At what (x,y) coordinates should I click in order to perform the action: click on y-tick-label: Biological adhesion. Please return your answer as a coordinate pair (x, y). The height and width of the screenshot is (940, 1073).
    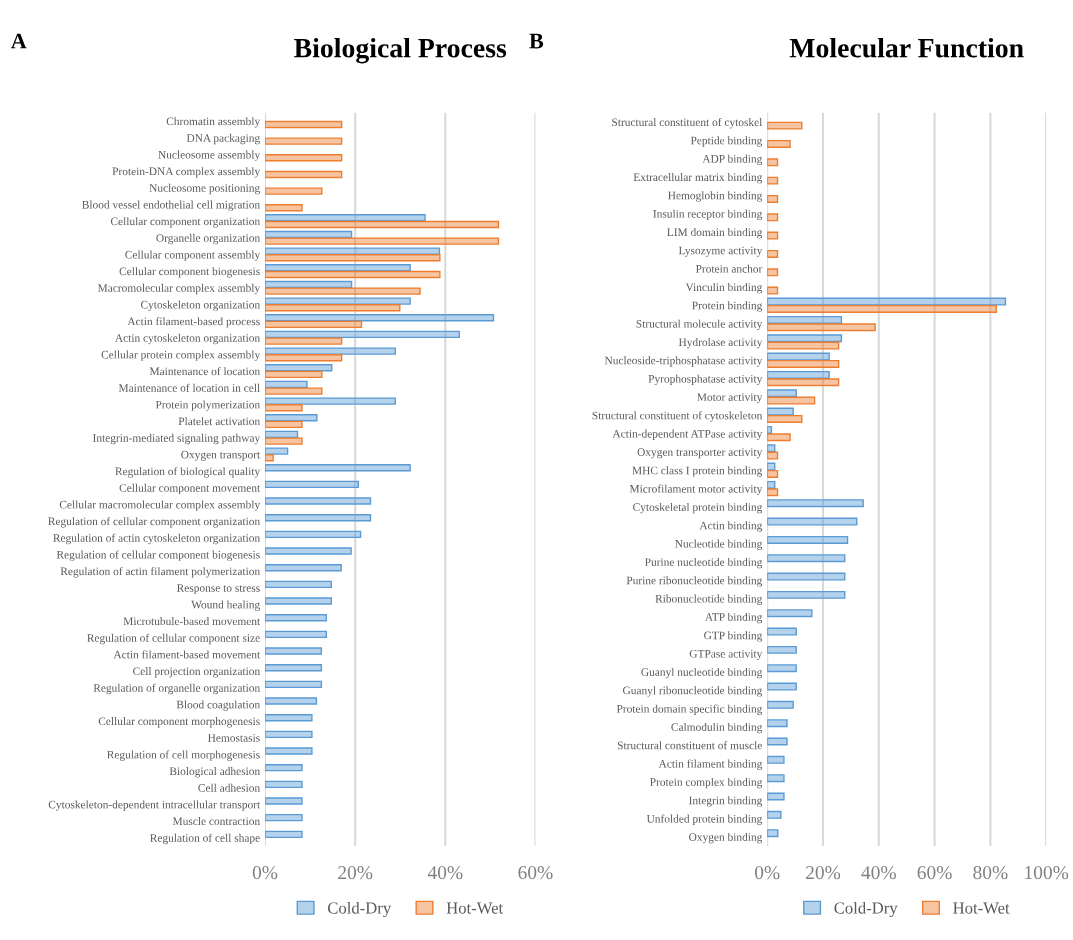
    Looking at the image, I should click on (214, 772).